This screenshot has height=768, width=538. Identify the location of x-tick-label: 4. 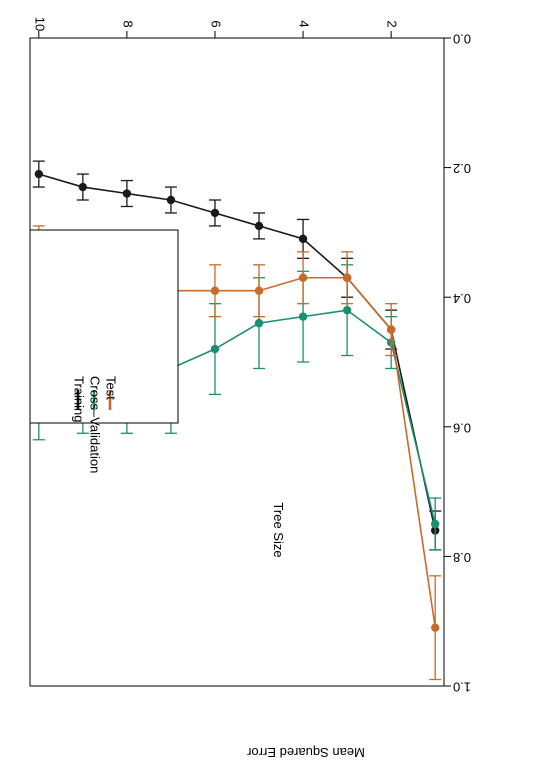
(304, 23).